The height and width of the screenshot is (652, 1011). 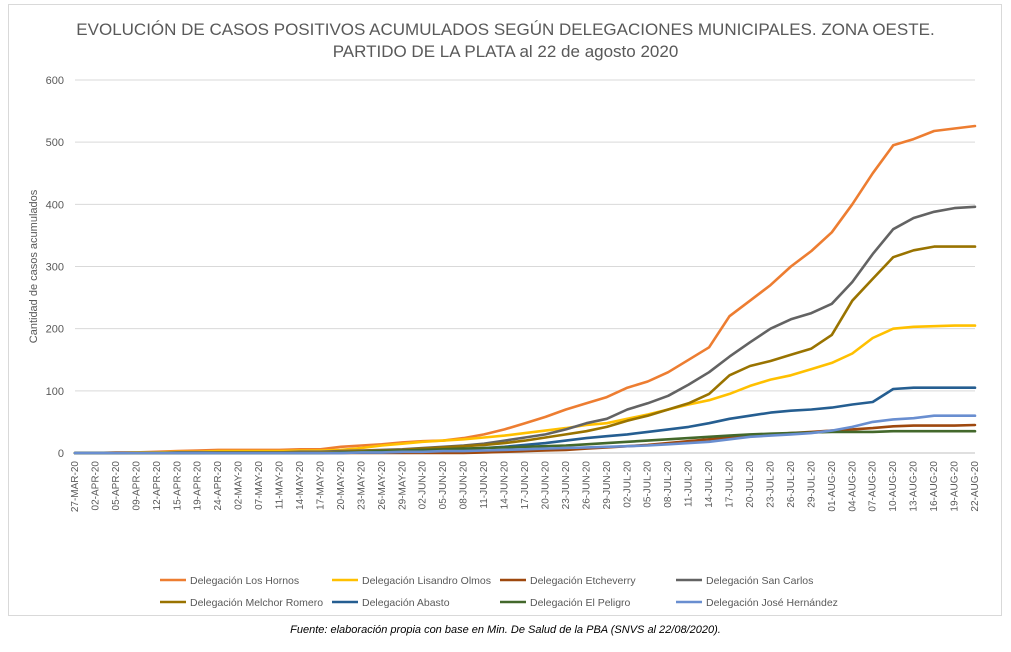 I want to click on x-tick-label: 23-MAY-20, so click(x=361, y=485).